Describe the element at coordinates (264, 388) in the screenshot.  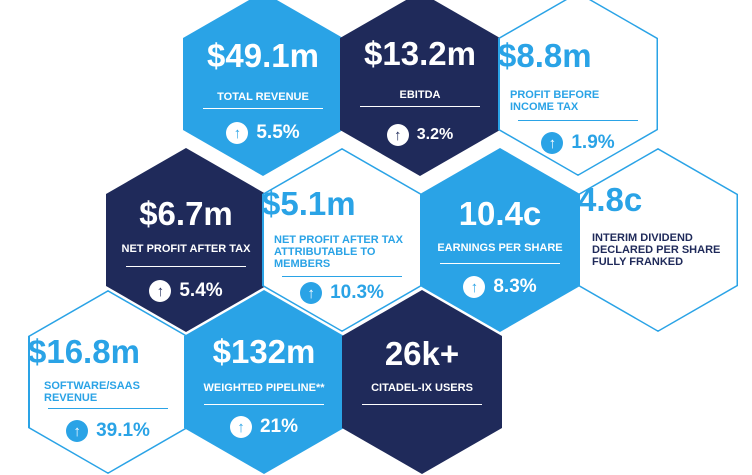
I see `pipeline-label: WEIGHTED PIPELINE**` at that location.